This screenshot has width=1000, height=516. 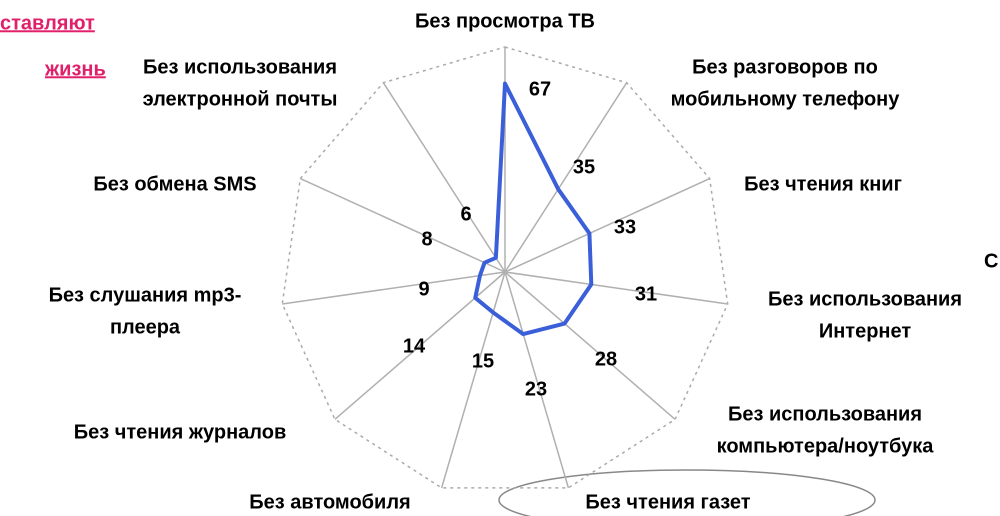 What do you see at coordinates (240, 99) in the screenshot?
I see `axis-label: электронной почты` at bounding box center [240, 99].